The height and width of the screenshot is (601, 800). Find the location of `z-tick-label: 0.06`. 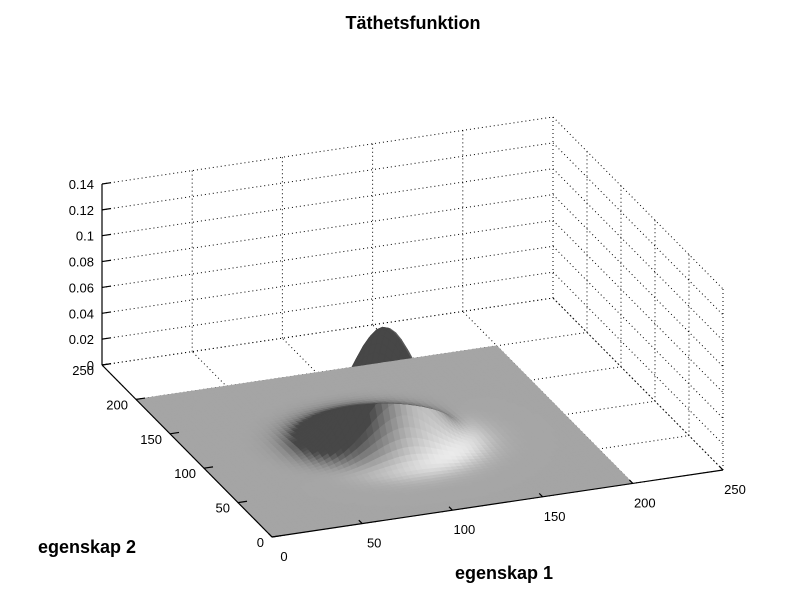

z-tick-label: 0.06 is located at coordinates (81, 287).